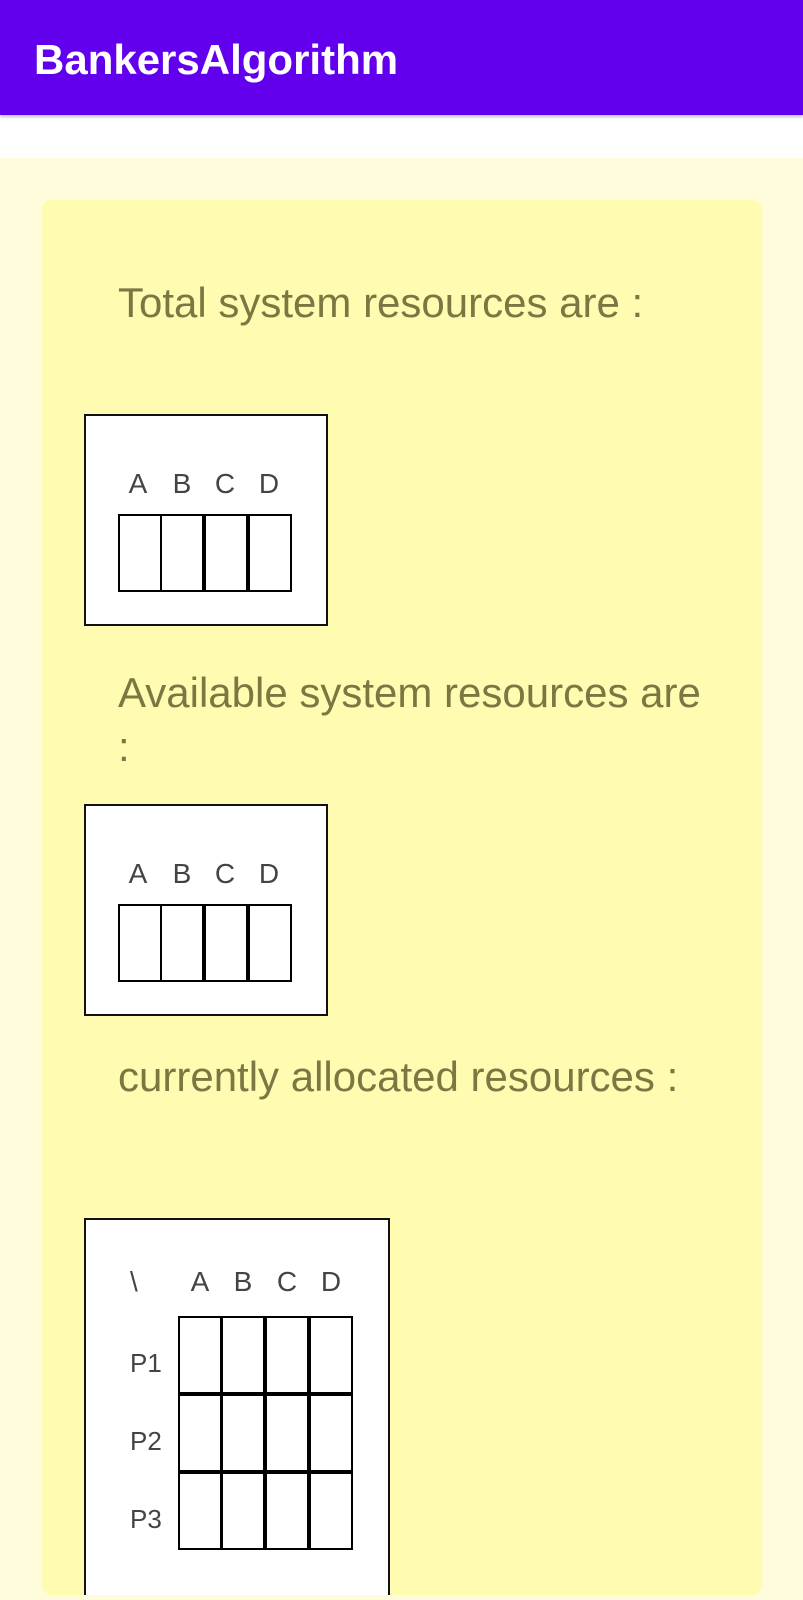 This screenshot has width=803, height=1600. What do you see at coordinates (182, 943) in the screenshot?
I see `available-input-b` at bounding box center [182, 943].